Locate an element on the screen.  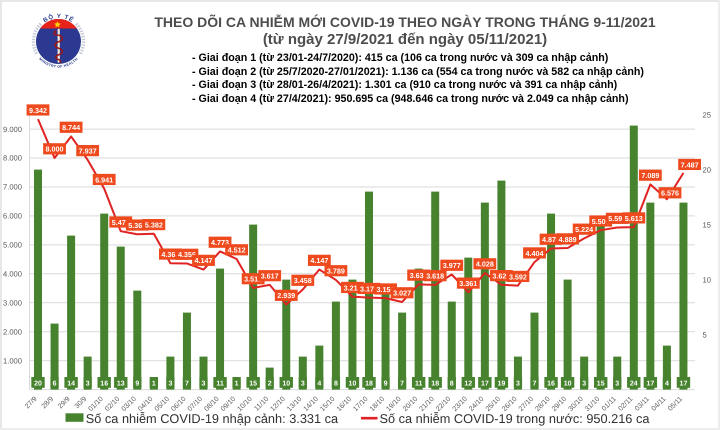
svg-text: 30/9 is located at coordinates (80, 402).